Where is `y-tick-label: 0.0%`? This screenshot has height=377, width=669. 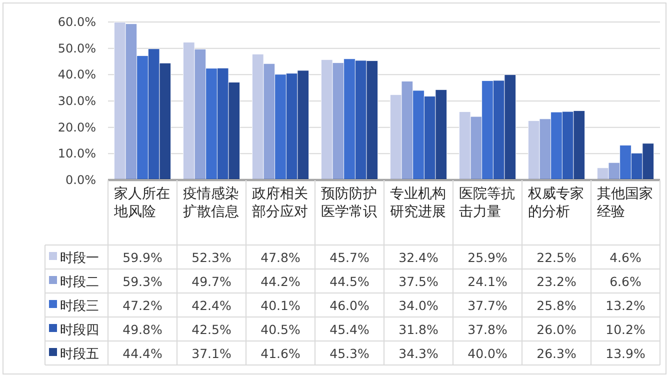 y-tick-label: 0.0% is located at coordinates (81, 180).